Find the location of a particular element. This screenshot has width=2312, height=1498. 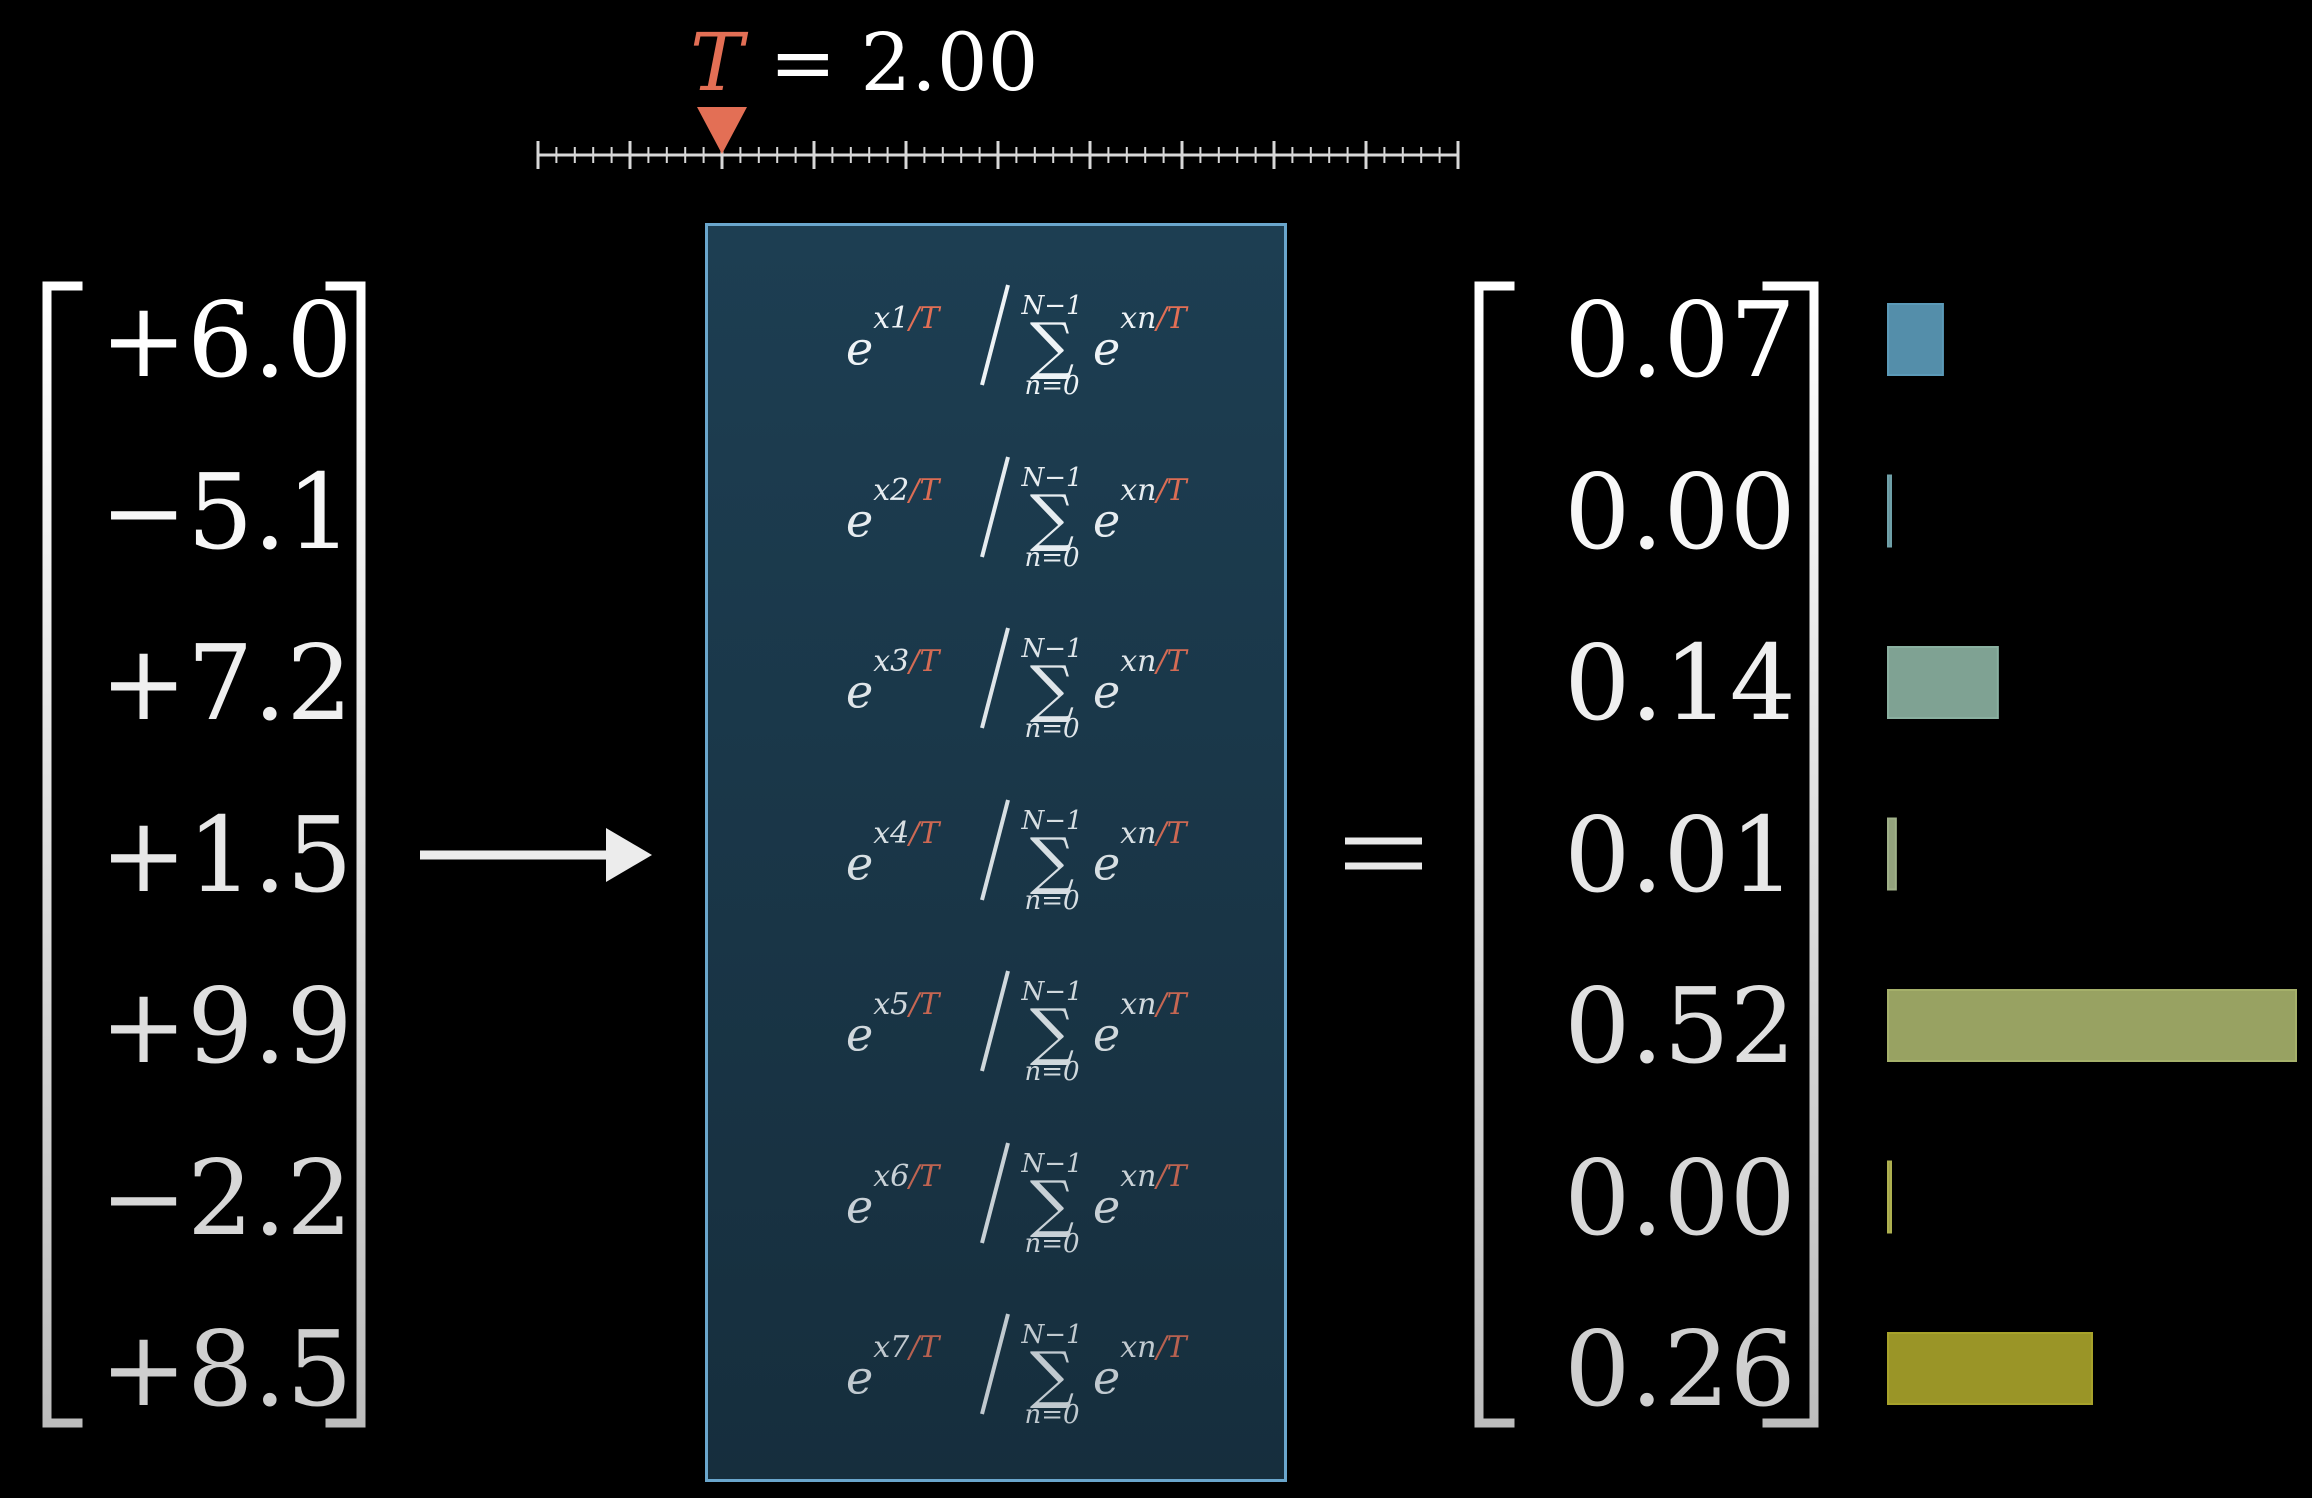

output-right-bracket is located at coordinates (1790, 854).